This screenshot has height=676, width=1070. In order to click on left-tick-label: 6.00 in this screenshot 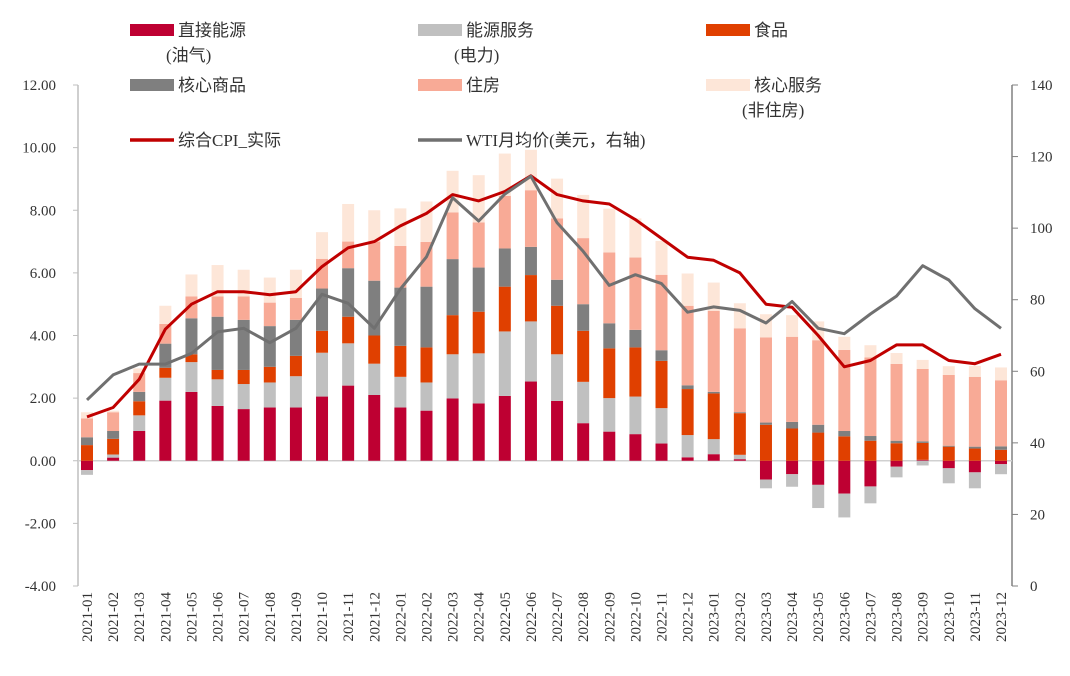, I will do `click(43, 274)`.